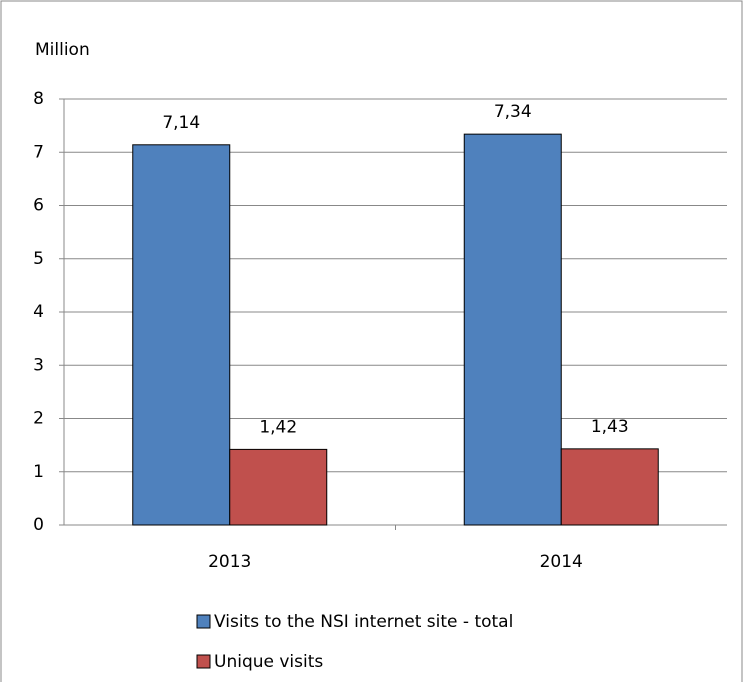 The height and width of the screenshot is (682, 745). What do you see at coordinates (38, 259) in the screenshot?
I see `y-tick-label: 5` at bounding box center [38, 259].